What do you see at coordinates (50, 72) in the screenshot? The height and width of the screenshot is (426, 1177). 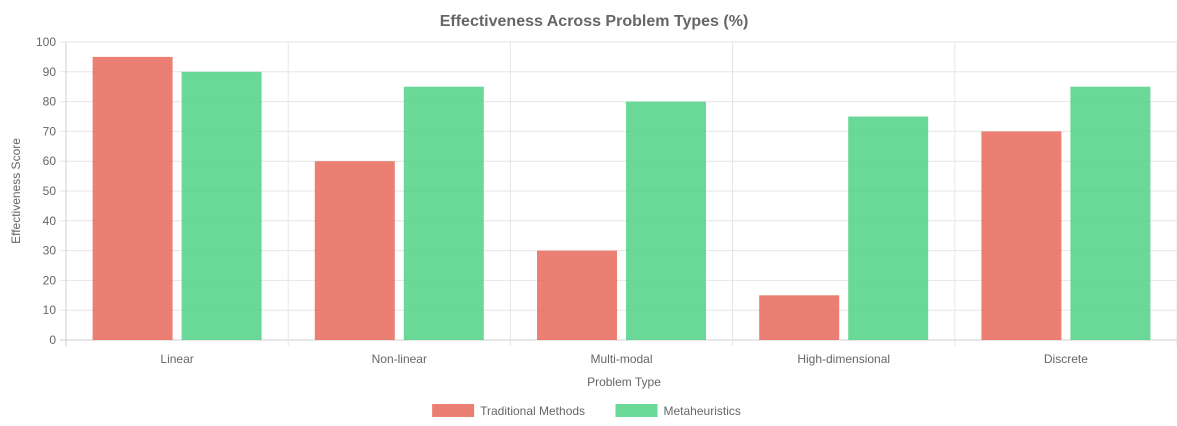 I see `y-tick-label: 90` at bounding box center [50, 72].